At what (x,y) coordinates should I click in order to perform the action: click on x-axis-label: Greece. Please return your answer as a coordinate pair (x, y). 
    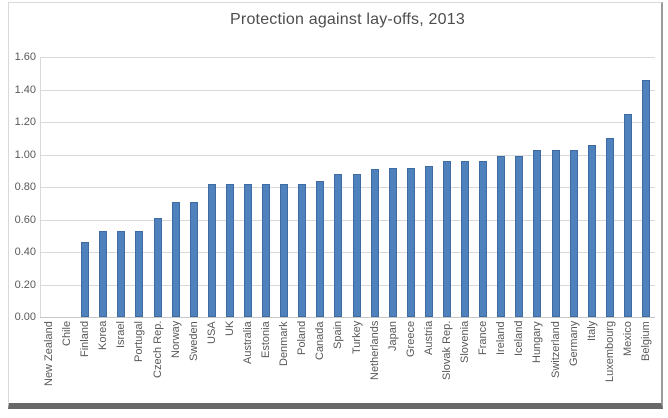
    Looking at the image, I should click on (410, 339).